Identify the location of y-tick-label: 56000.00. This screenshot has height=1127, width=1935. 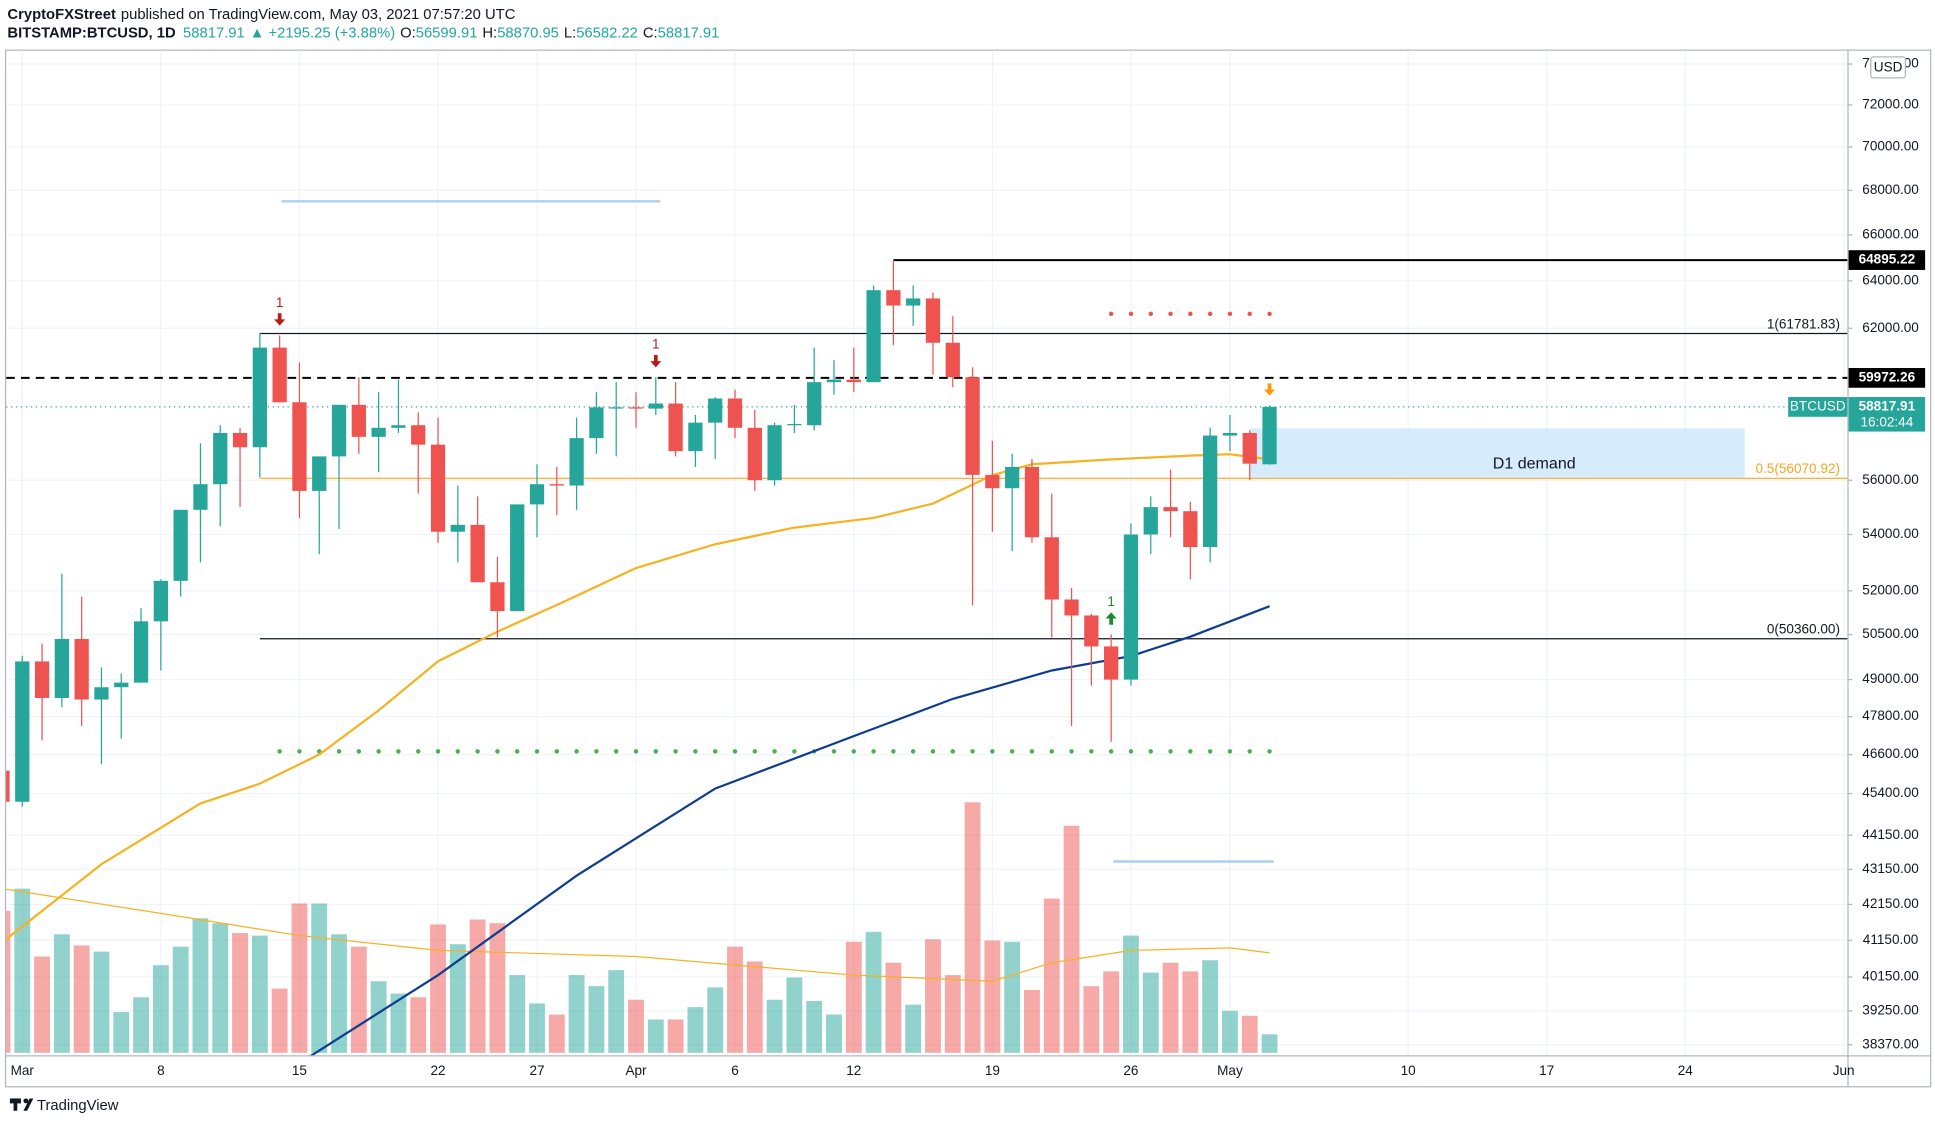
(1890, 479).